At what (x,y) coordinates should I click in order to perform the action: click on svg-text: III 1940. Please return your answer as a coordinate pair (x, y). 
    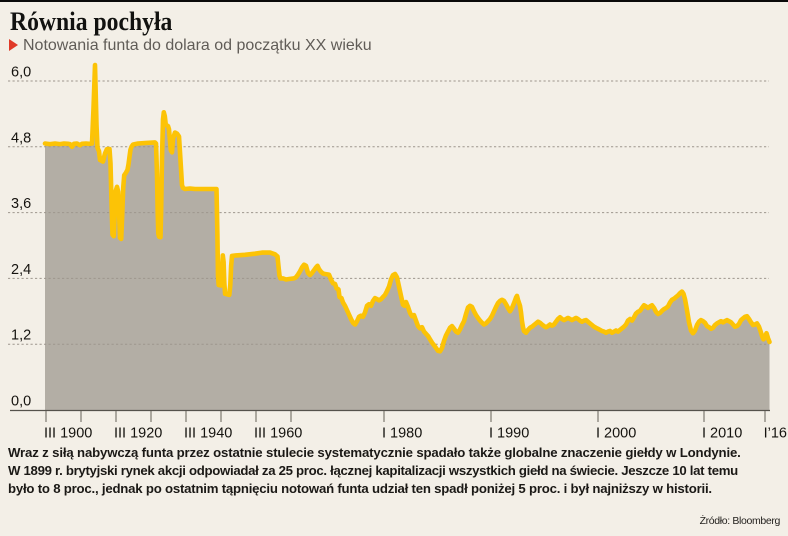
    Looking at the image, I should click on (208, 434).